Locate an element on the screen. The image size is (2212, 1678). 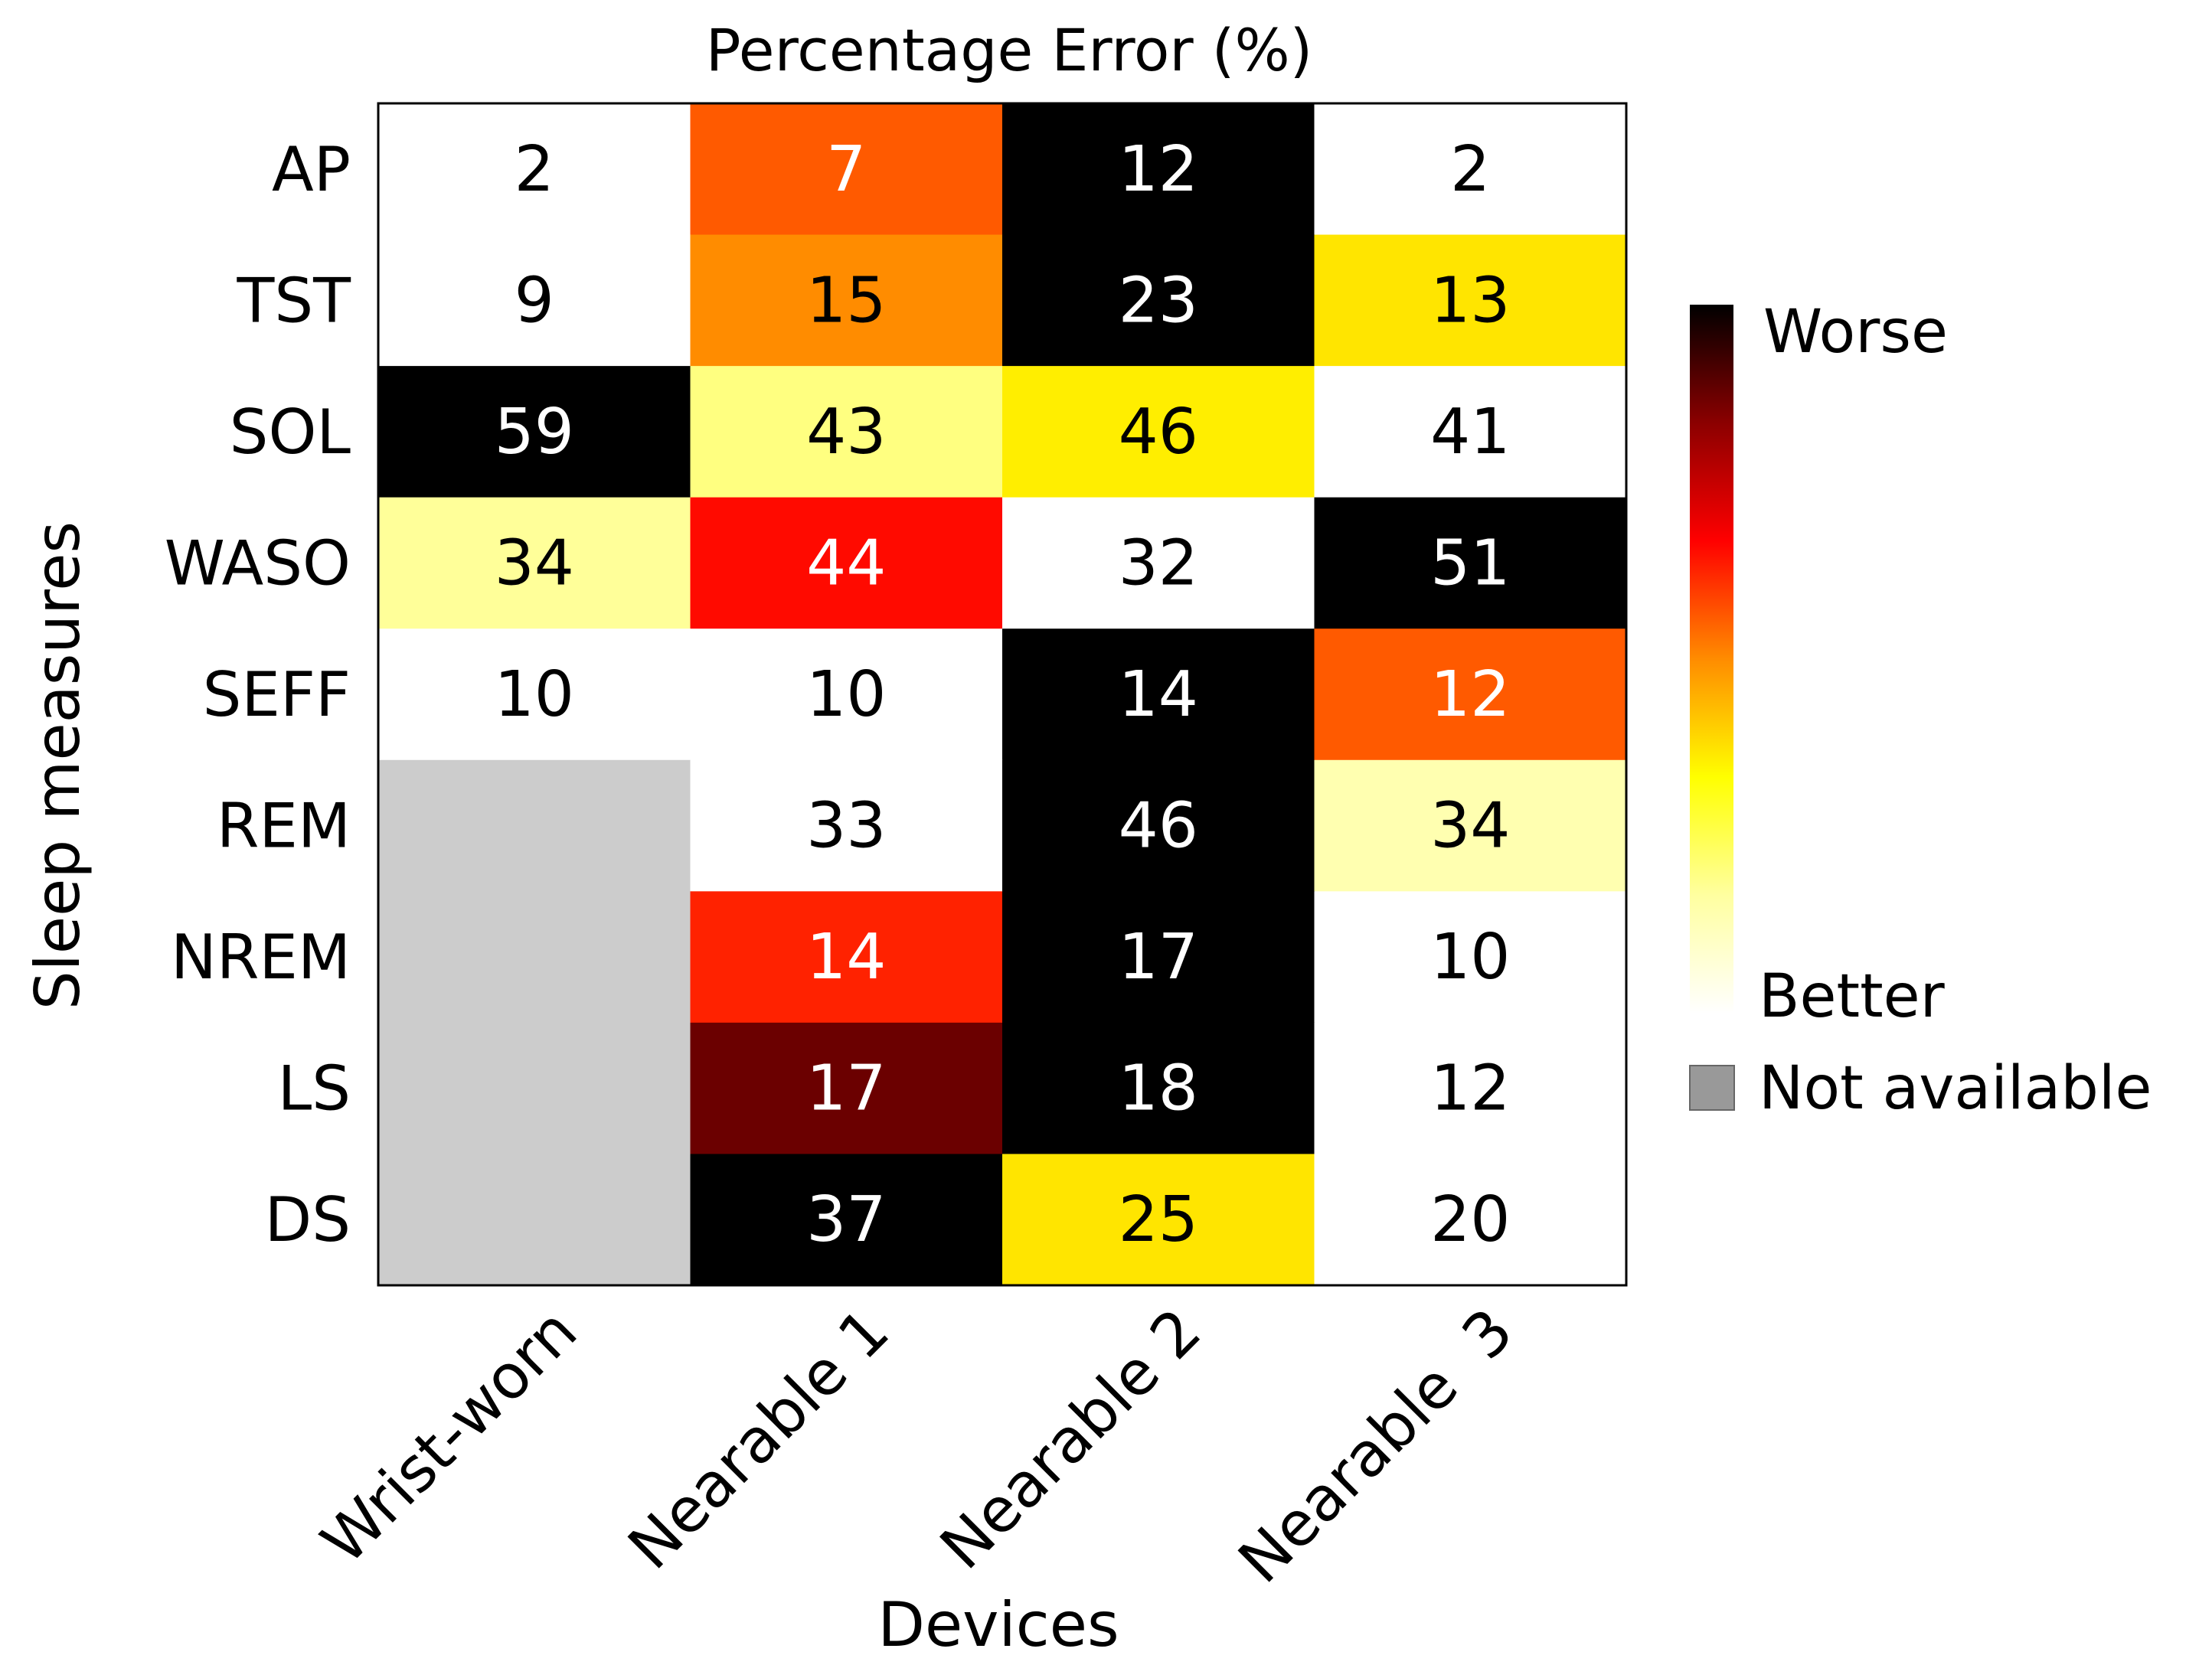
cell-value-label: 44 is located at coordinates (846, 563).